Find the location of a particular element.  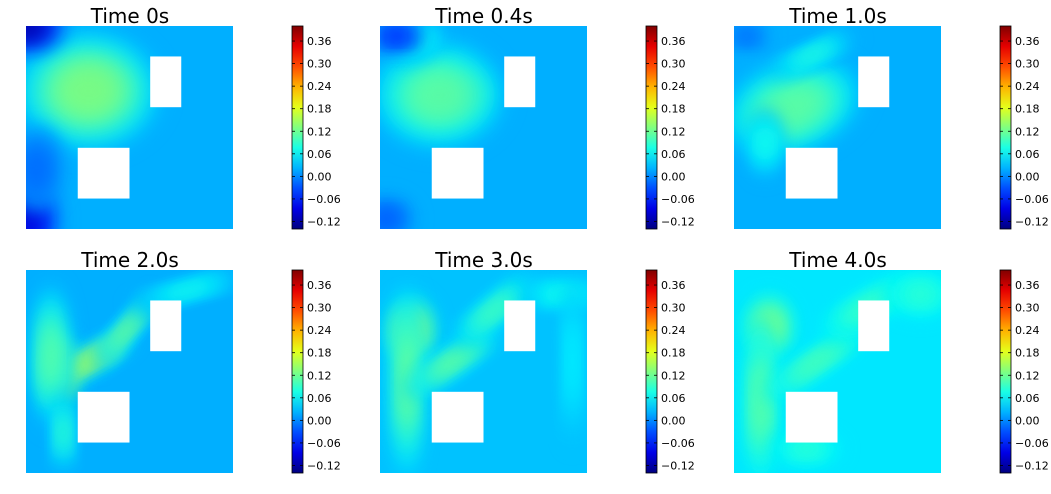

panel-title: Time 2.0s is located at coordinates (130, 260).